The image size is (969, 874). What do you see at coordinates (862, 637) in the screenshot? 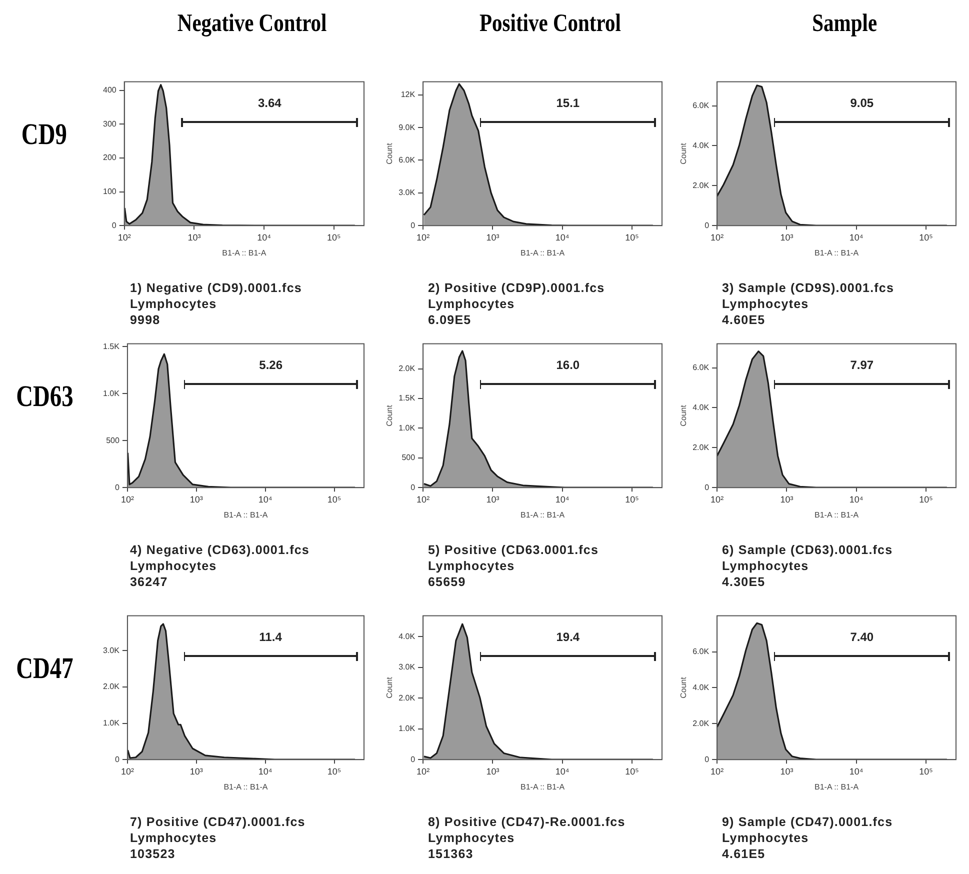
I see `annotation: 7.40` at bounding box center [862, 637].